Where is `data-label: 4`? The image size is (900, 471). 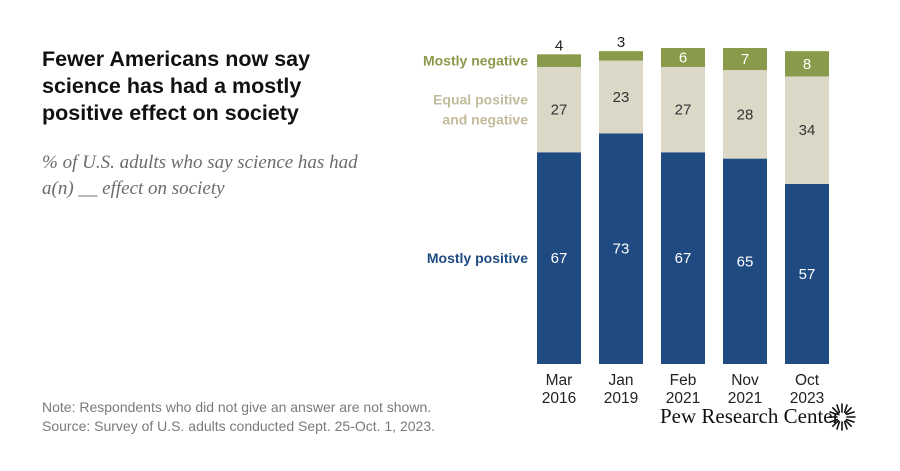 data-label: 4 is located at coordinates (559, 45).